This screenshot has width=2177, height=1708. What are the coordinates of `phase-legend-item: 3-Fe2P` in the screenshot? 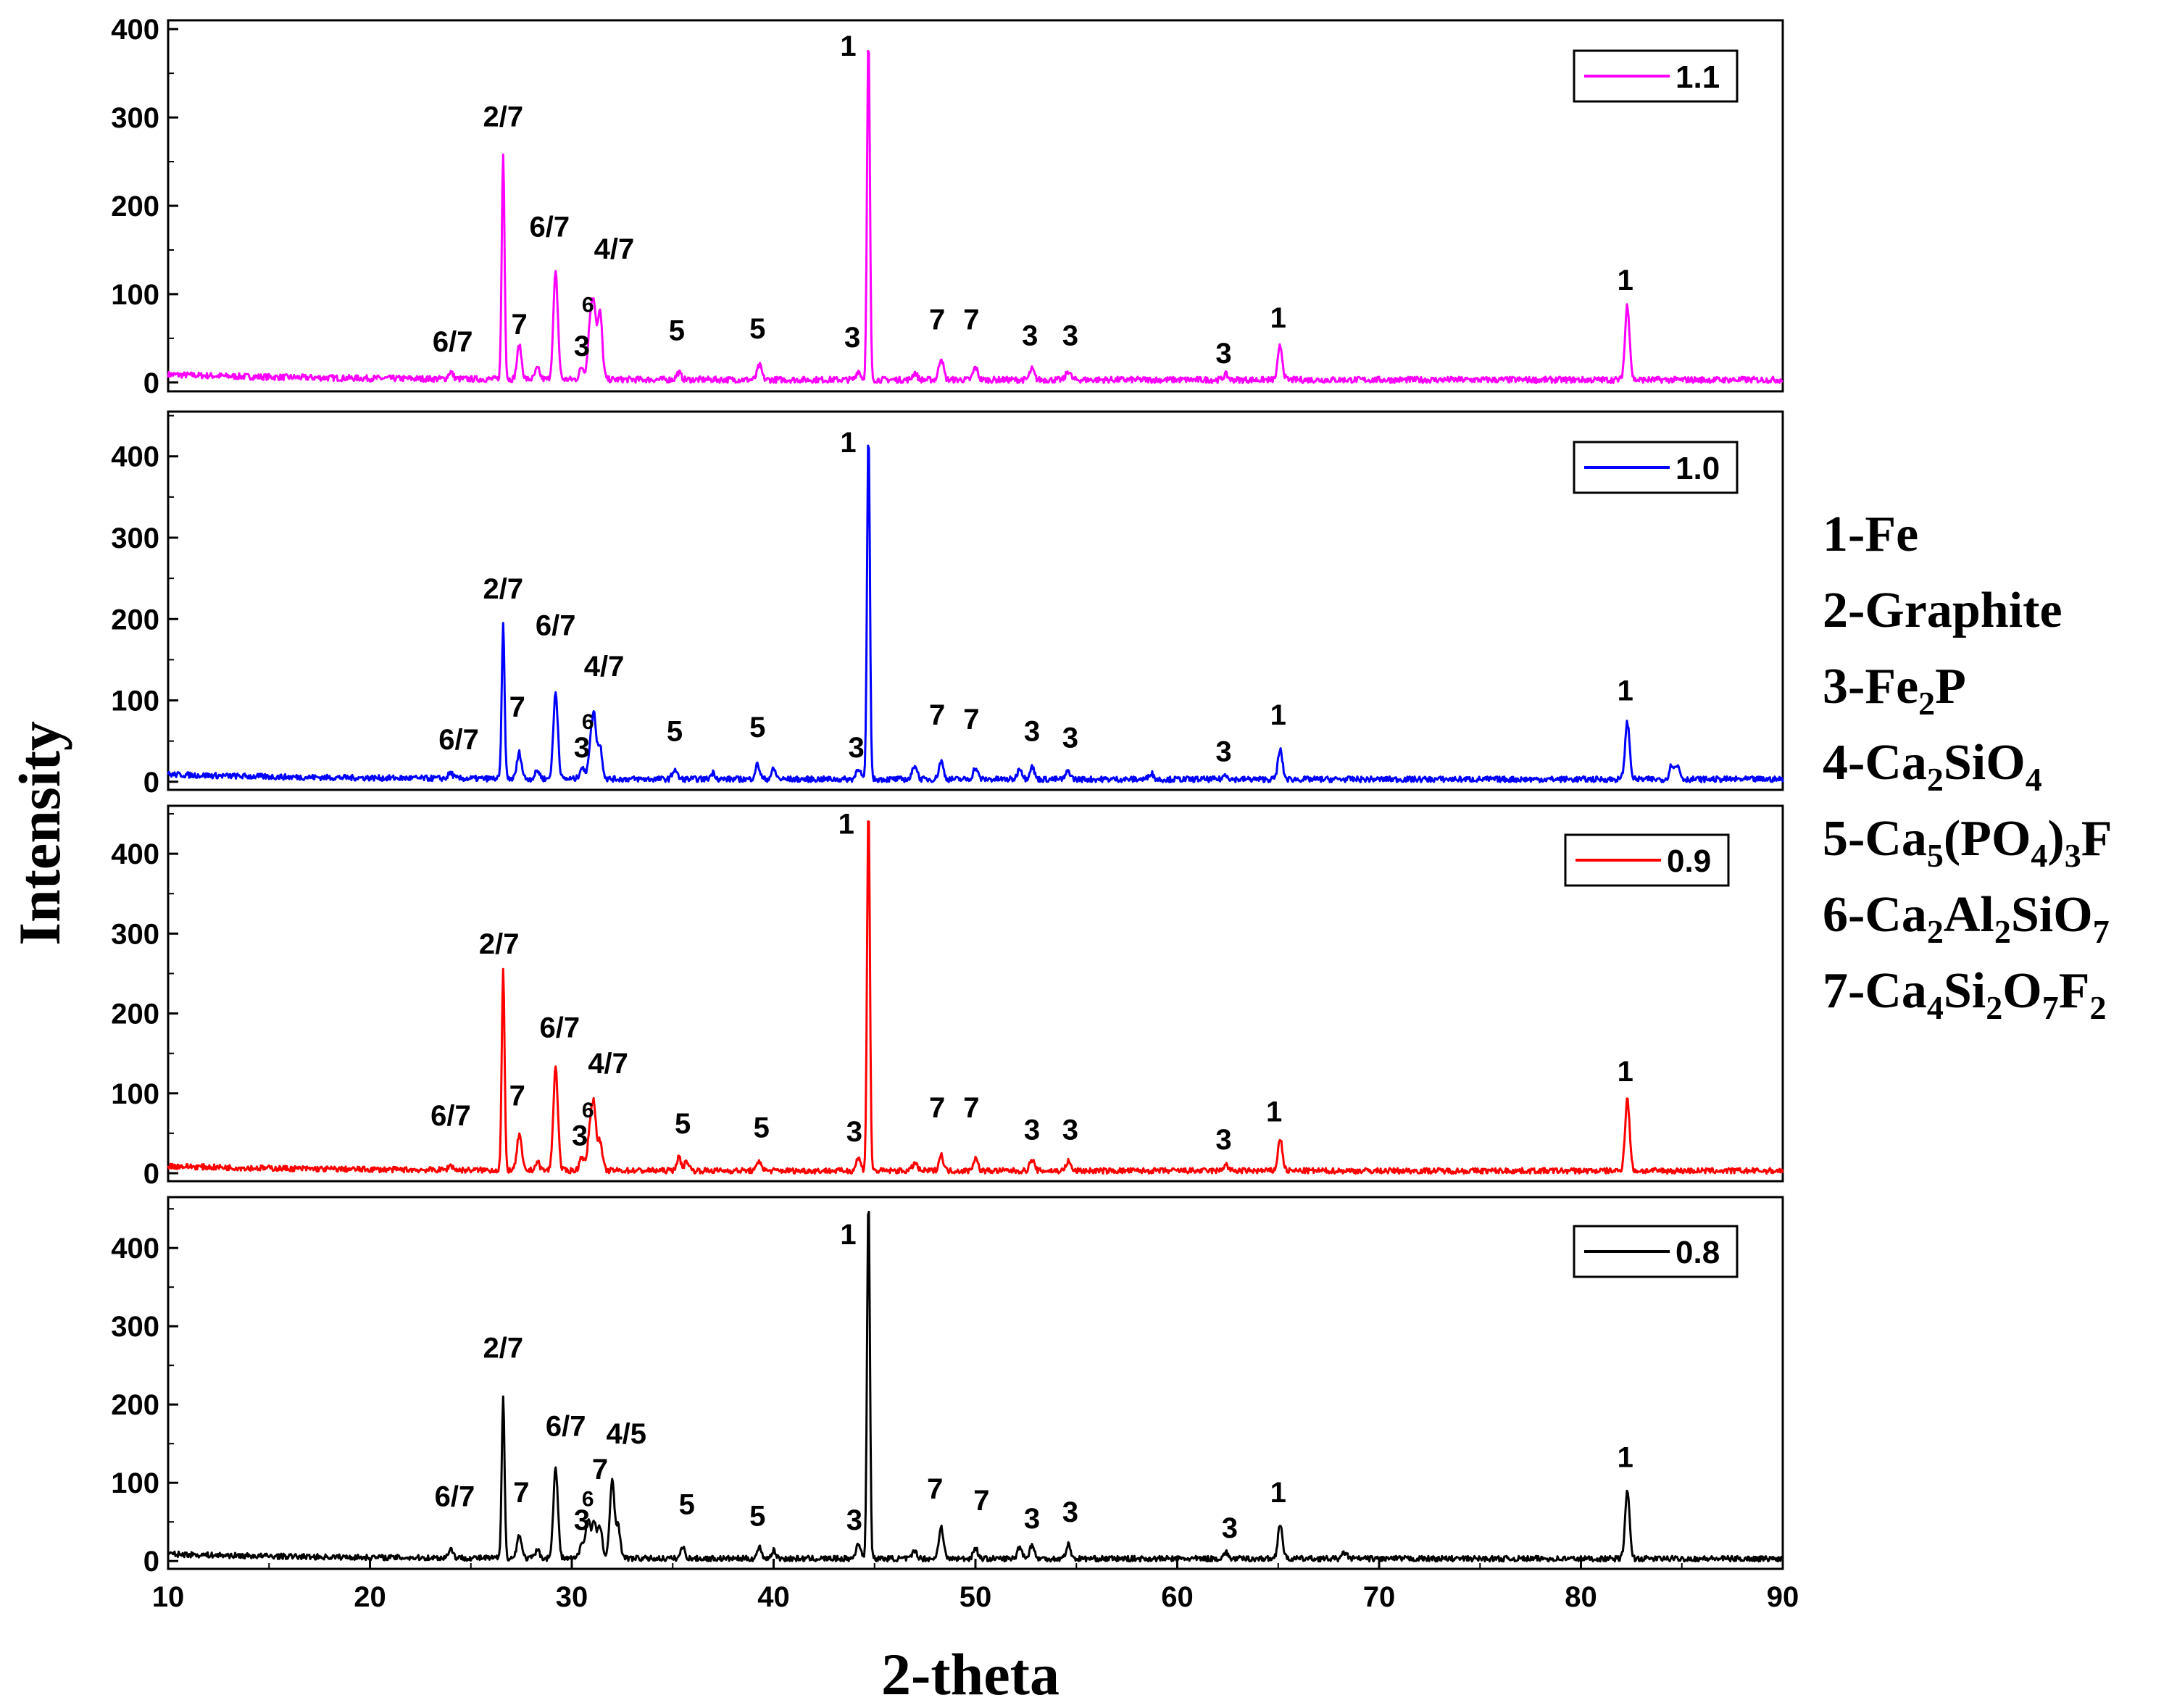 It's located at (1894, 690).